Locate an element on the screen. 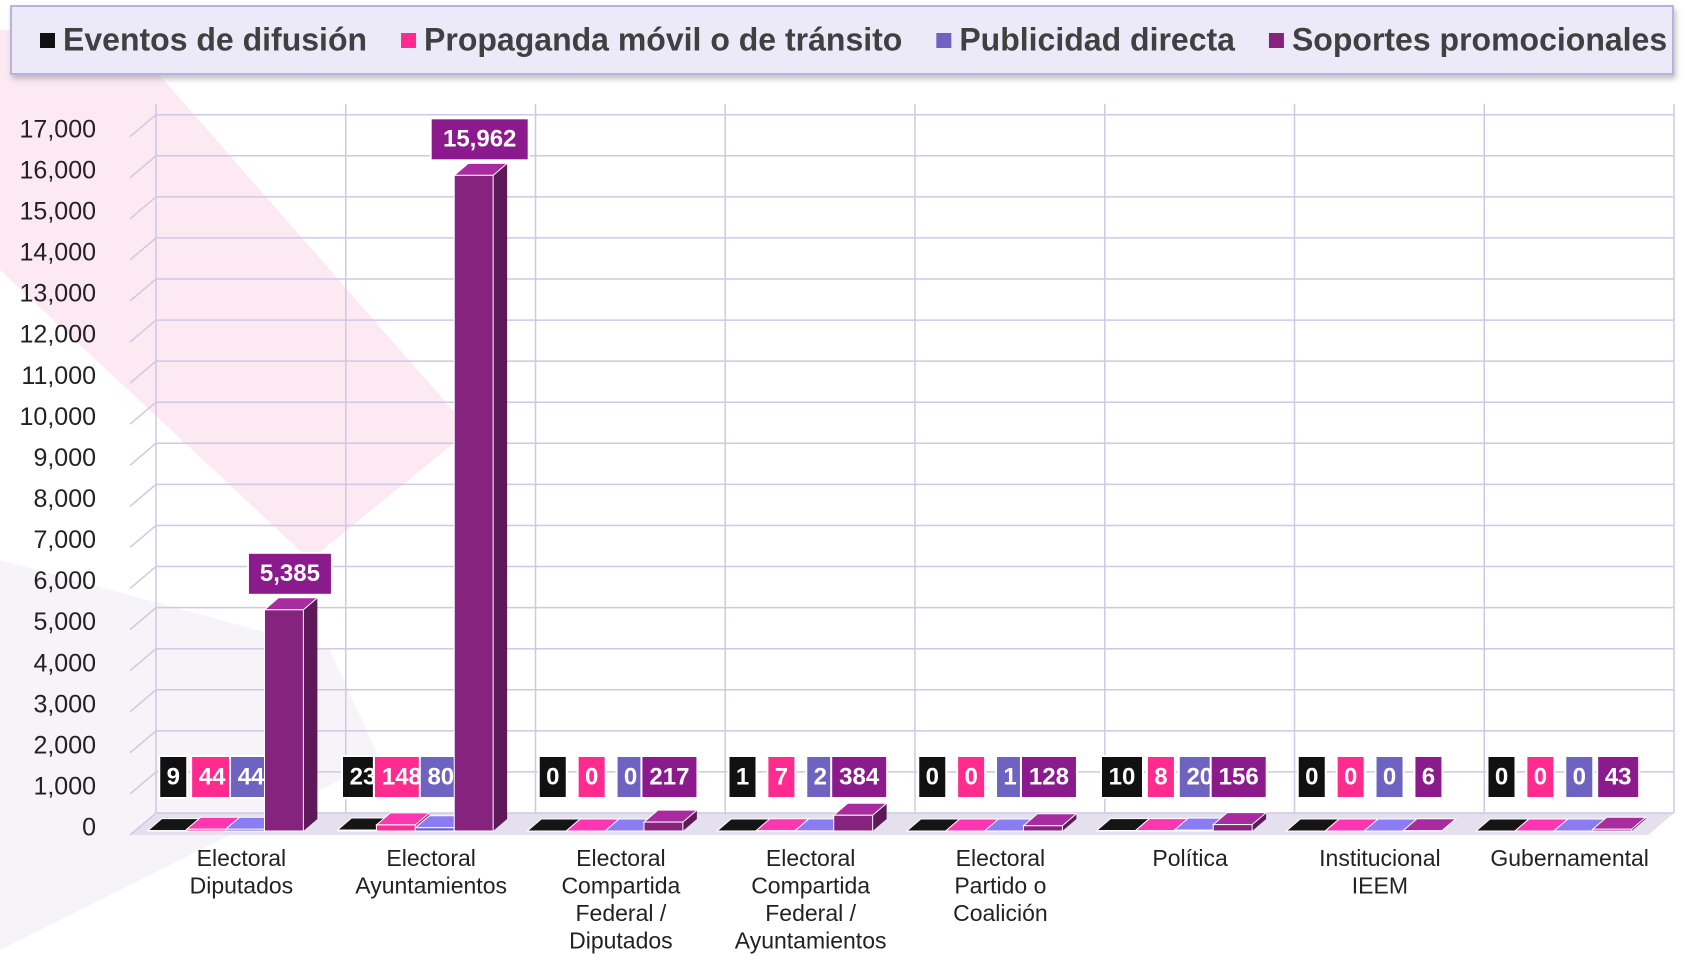  y-tick-label: 6,000 is located at coordinates (64, 581).